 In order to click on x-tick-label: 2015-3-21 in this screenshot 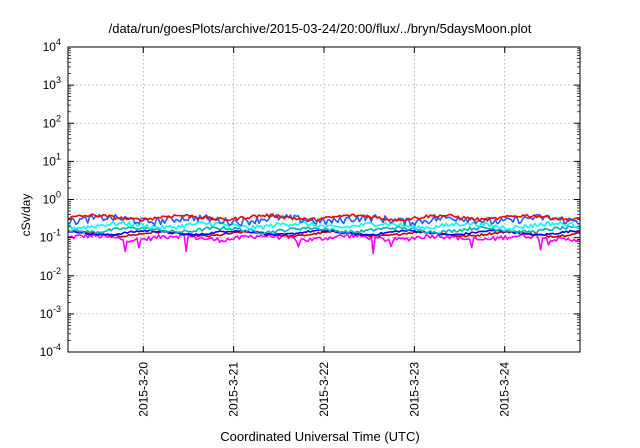, I will do `click(234, 389)`.